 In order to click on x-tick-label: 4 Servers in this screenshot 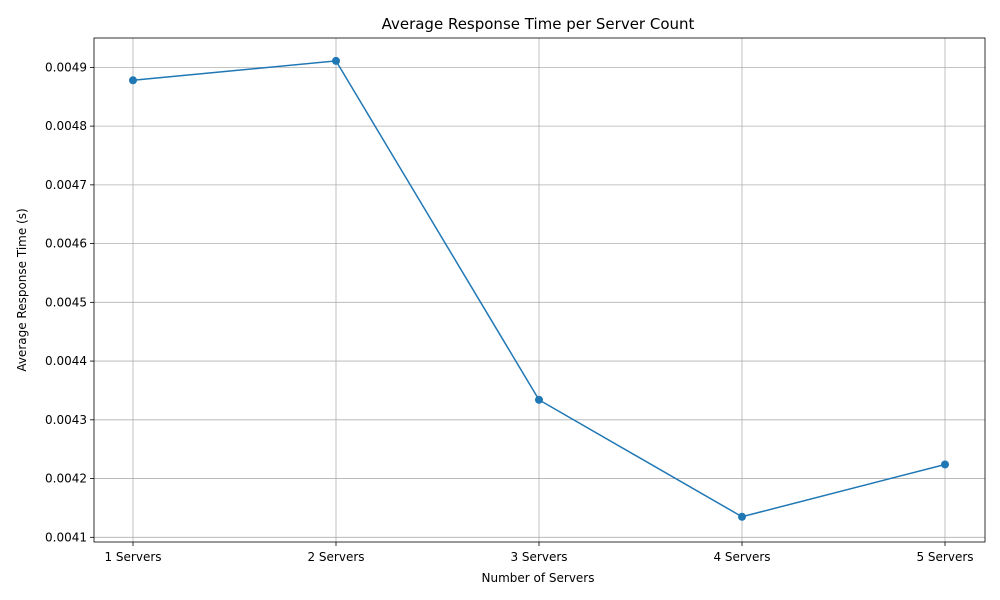, I will do `click(741, 557)`.